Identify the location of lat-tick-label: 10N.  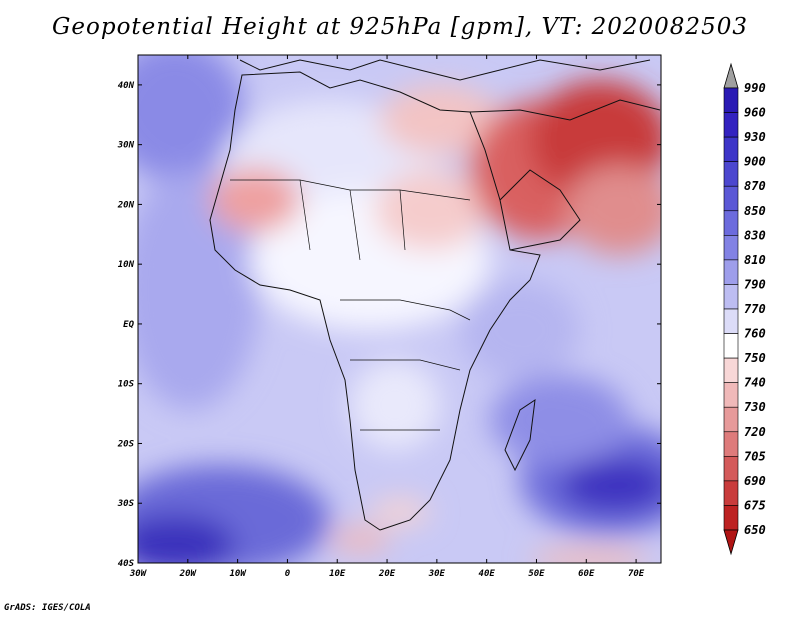
(126, 265).